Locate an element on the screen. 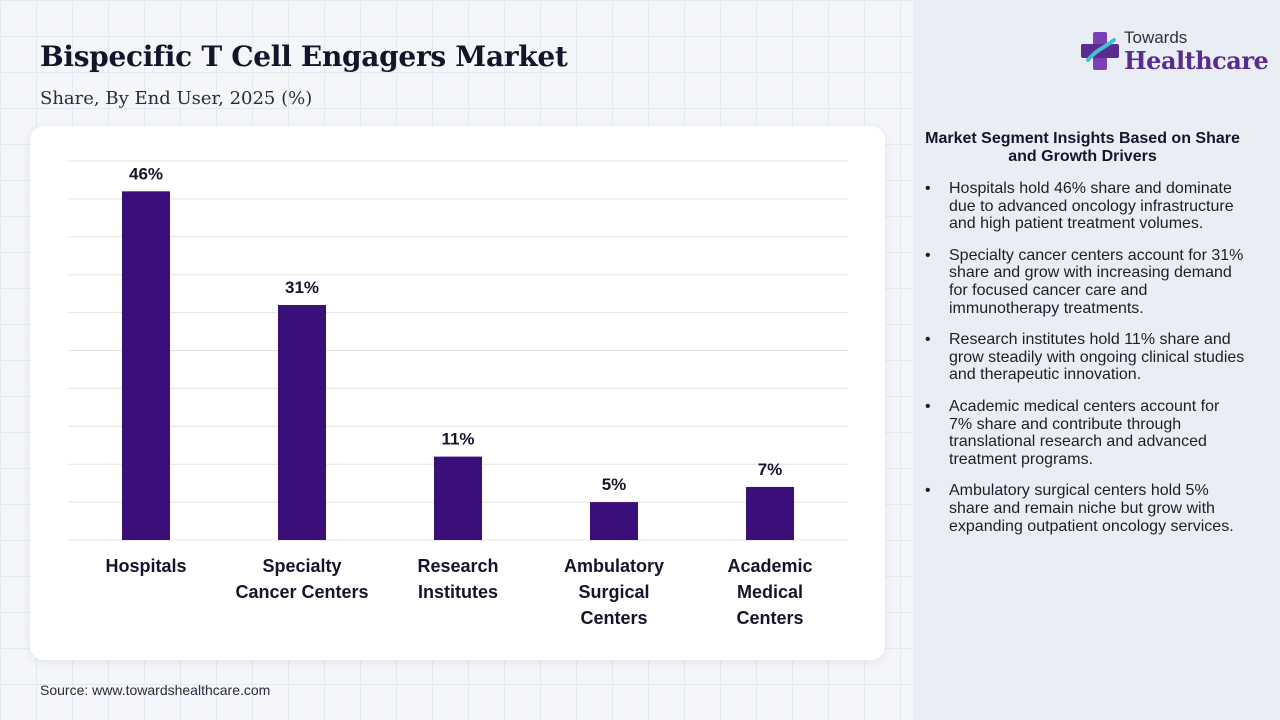 Image resolution: width=1280 pixels, height=720 pixels. page-title: Bispecific T Cell Engagers Market is located at coordinates (304, 56).